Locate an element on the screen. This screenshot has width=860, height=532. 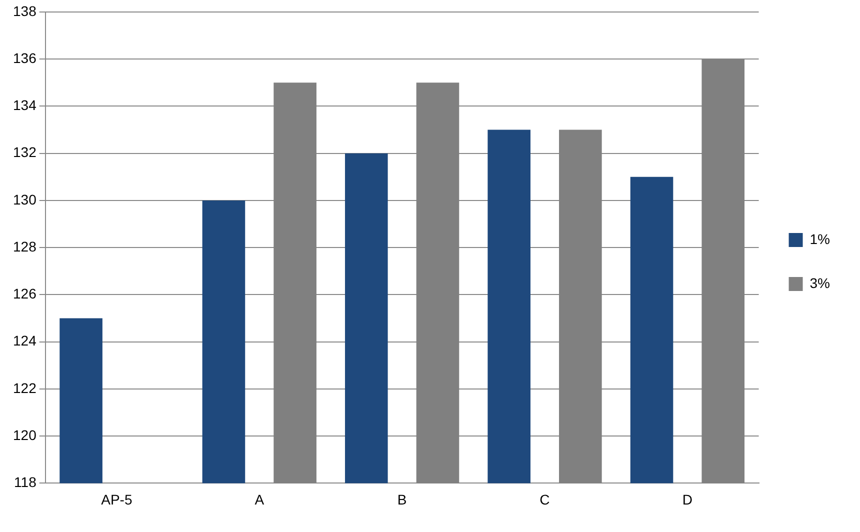
y-tick-label: 132 is located at coordinates (25, 152).